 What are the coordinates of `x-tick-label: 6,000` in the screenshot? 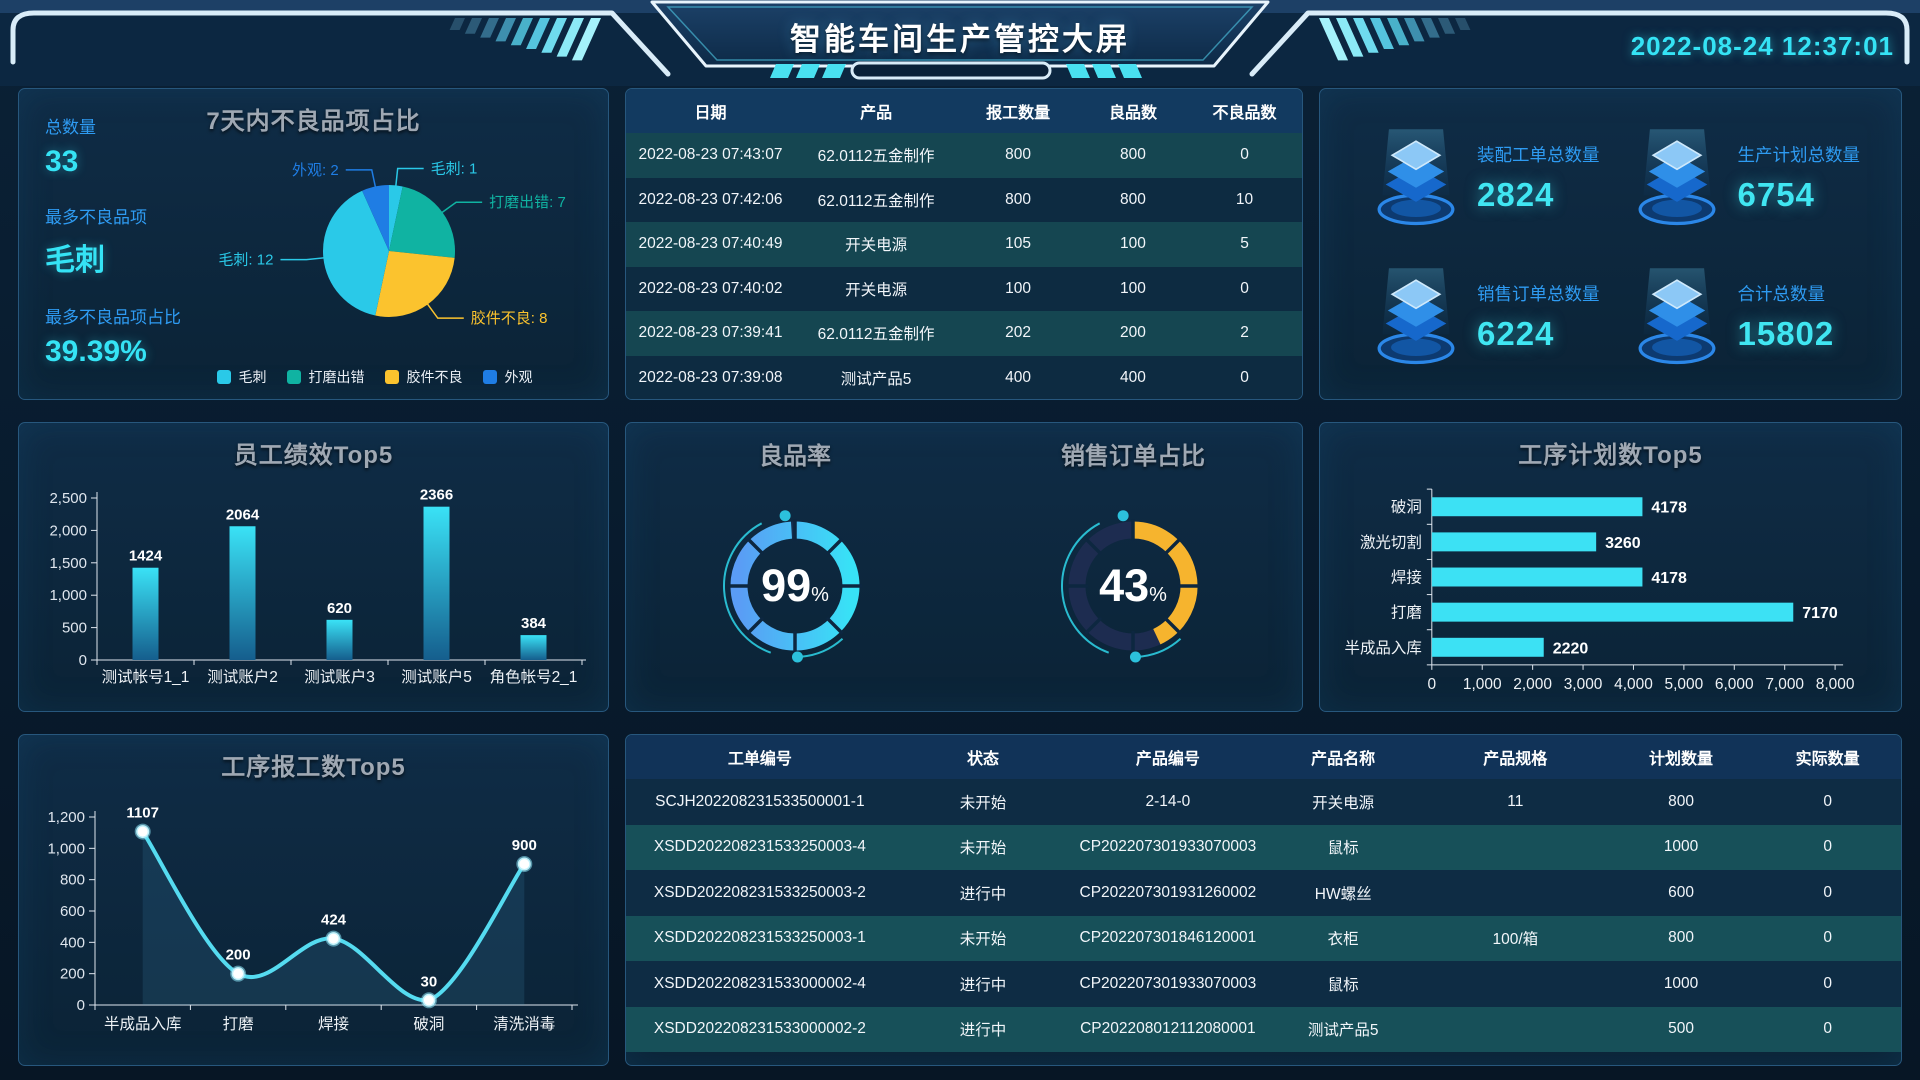 It's located at (1734, 684).